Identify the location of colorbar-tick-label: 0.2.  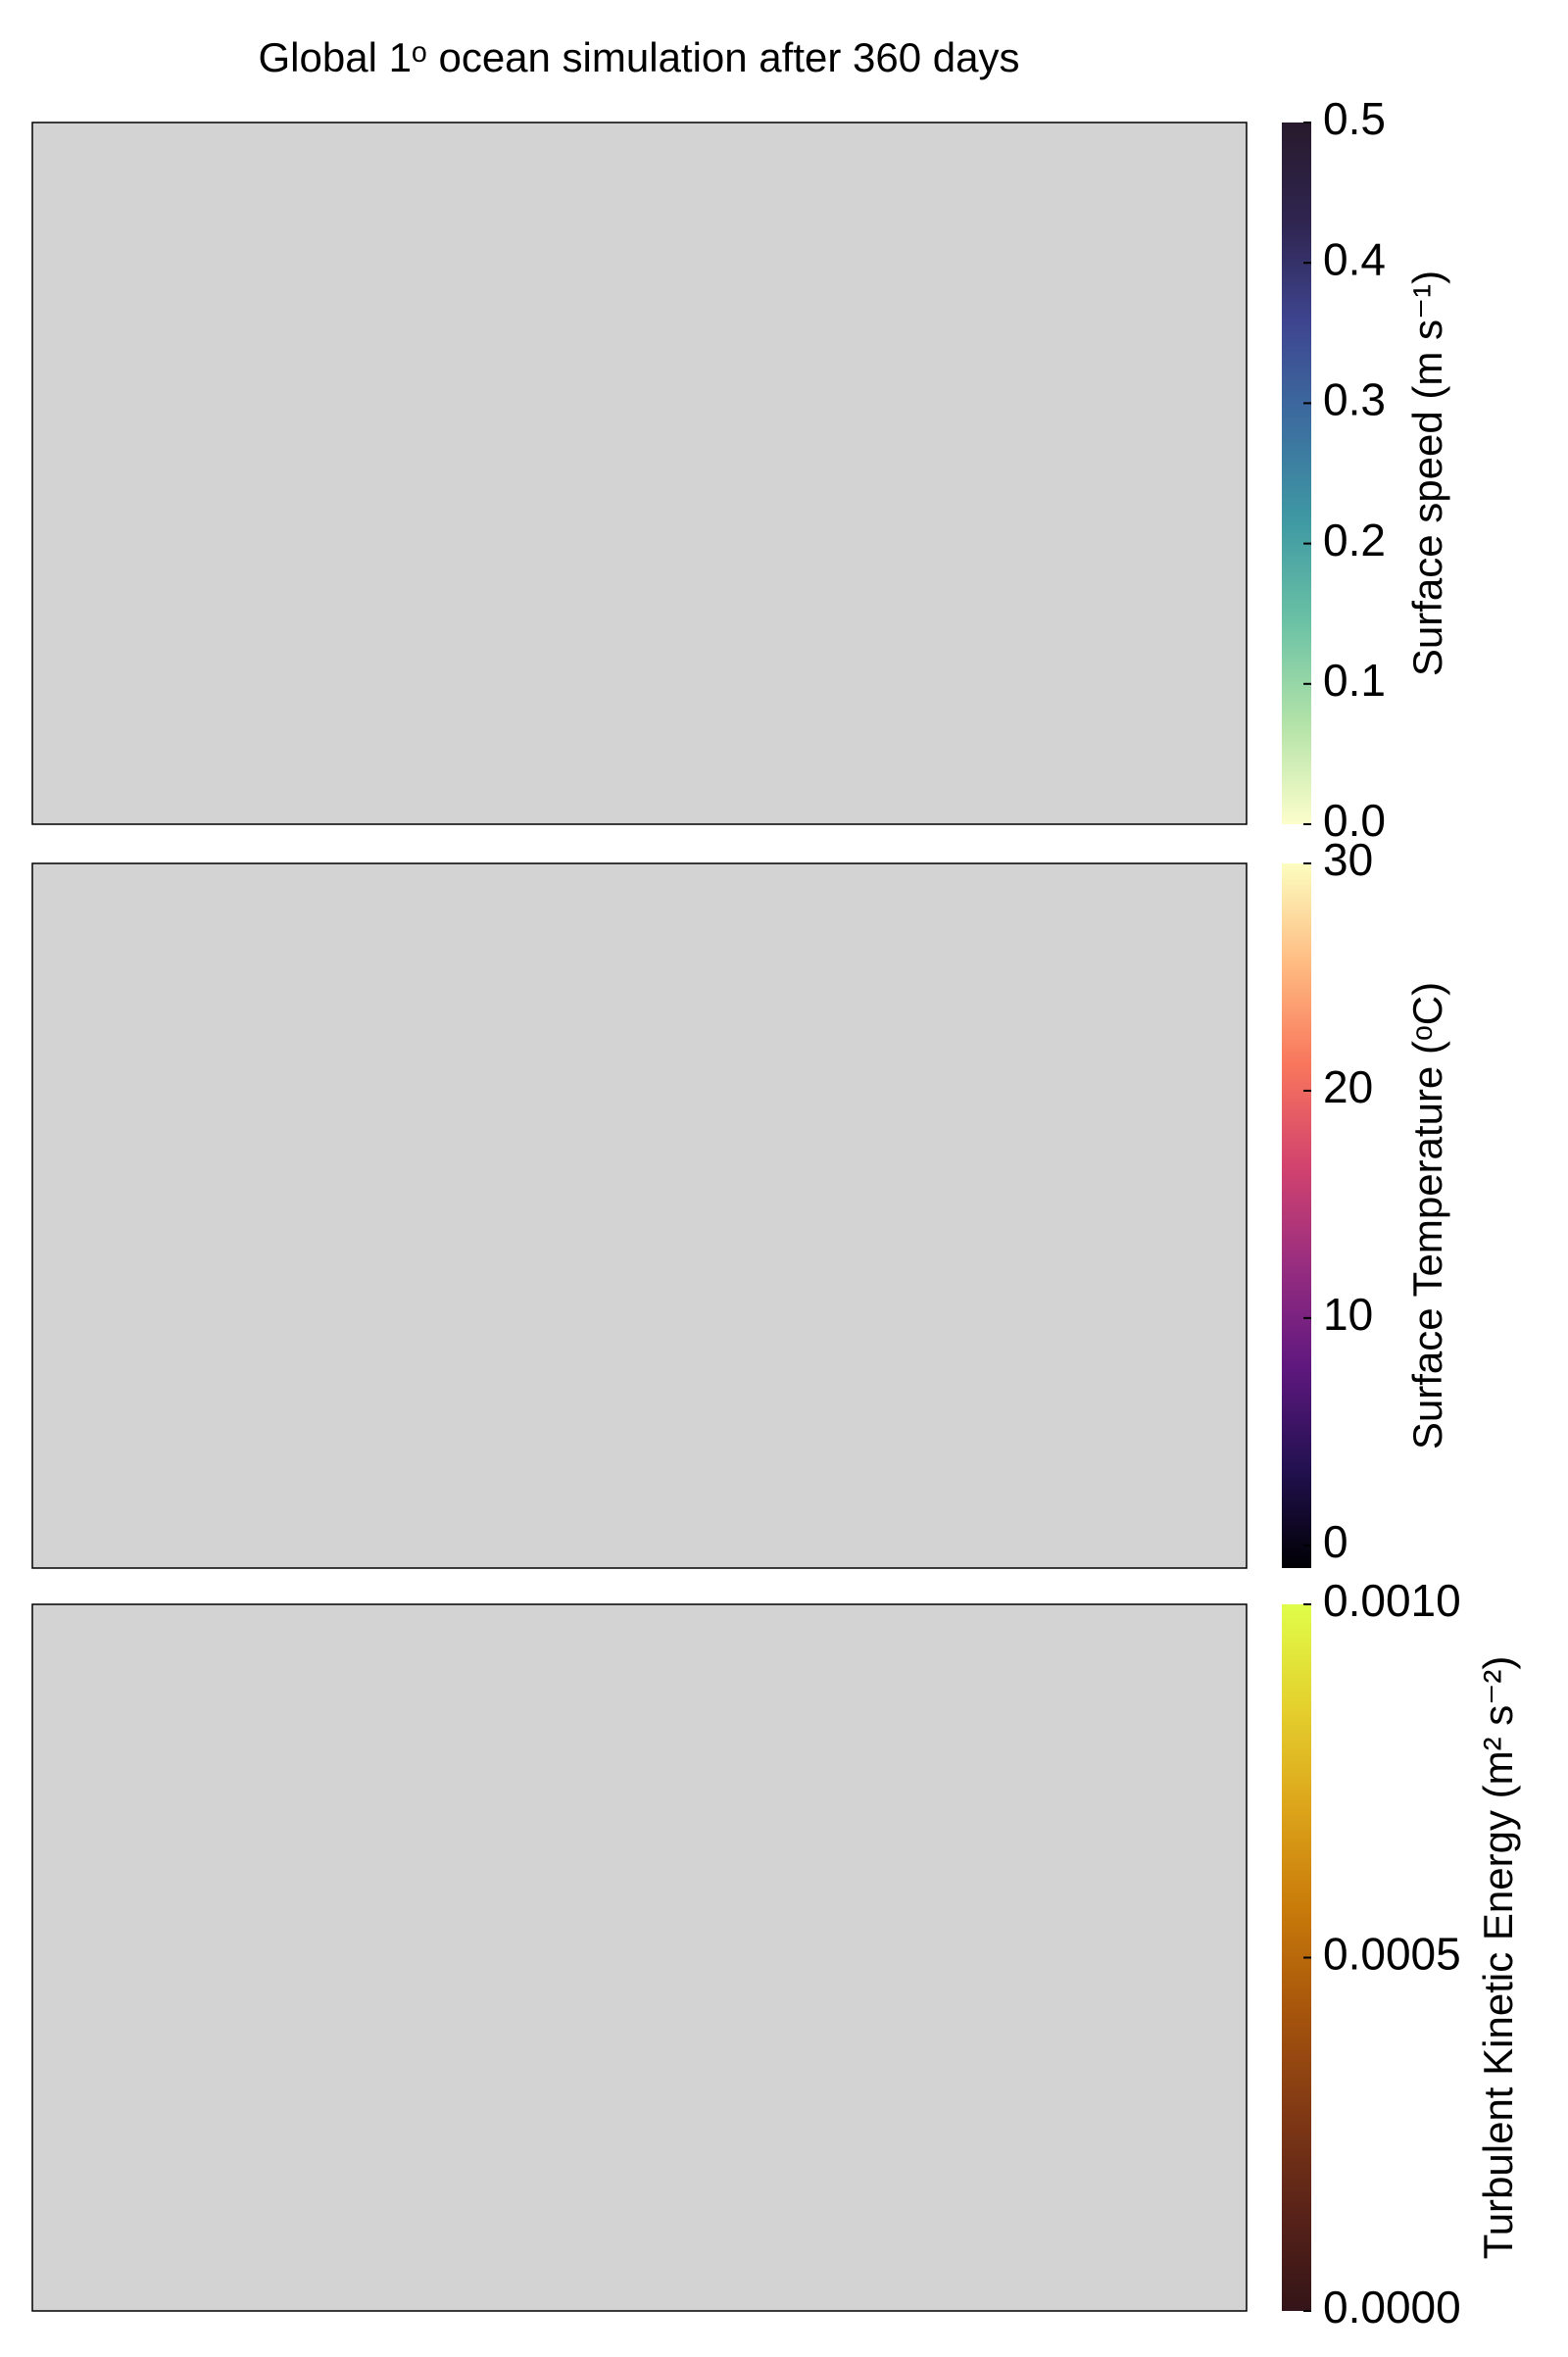
(1354, 540).